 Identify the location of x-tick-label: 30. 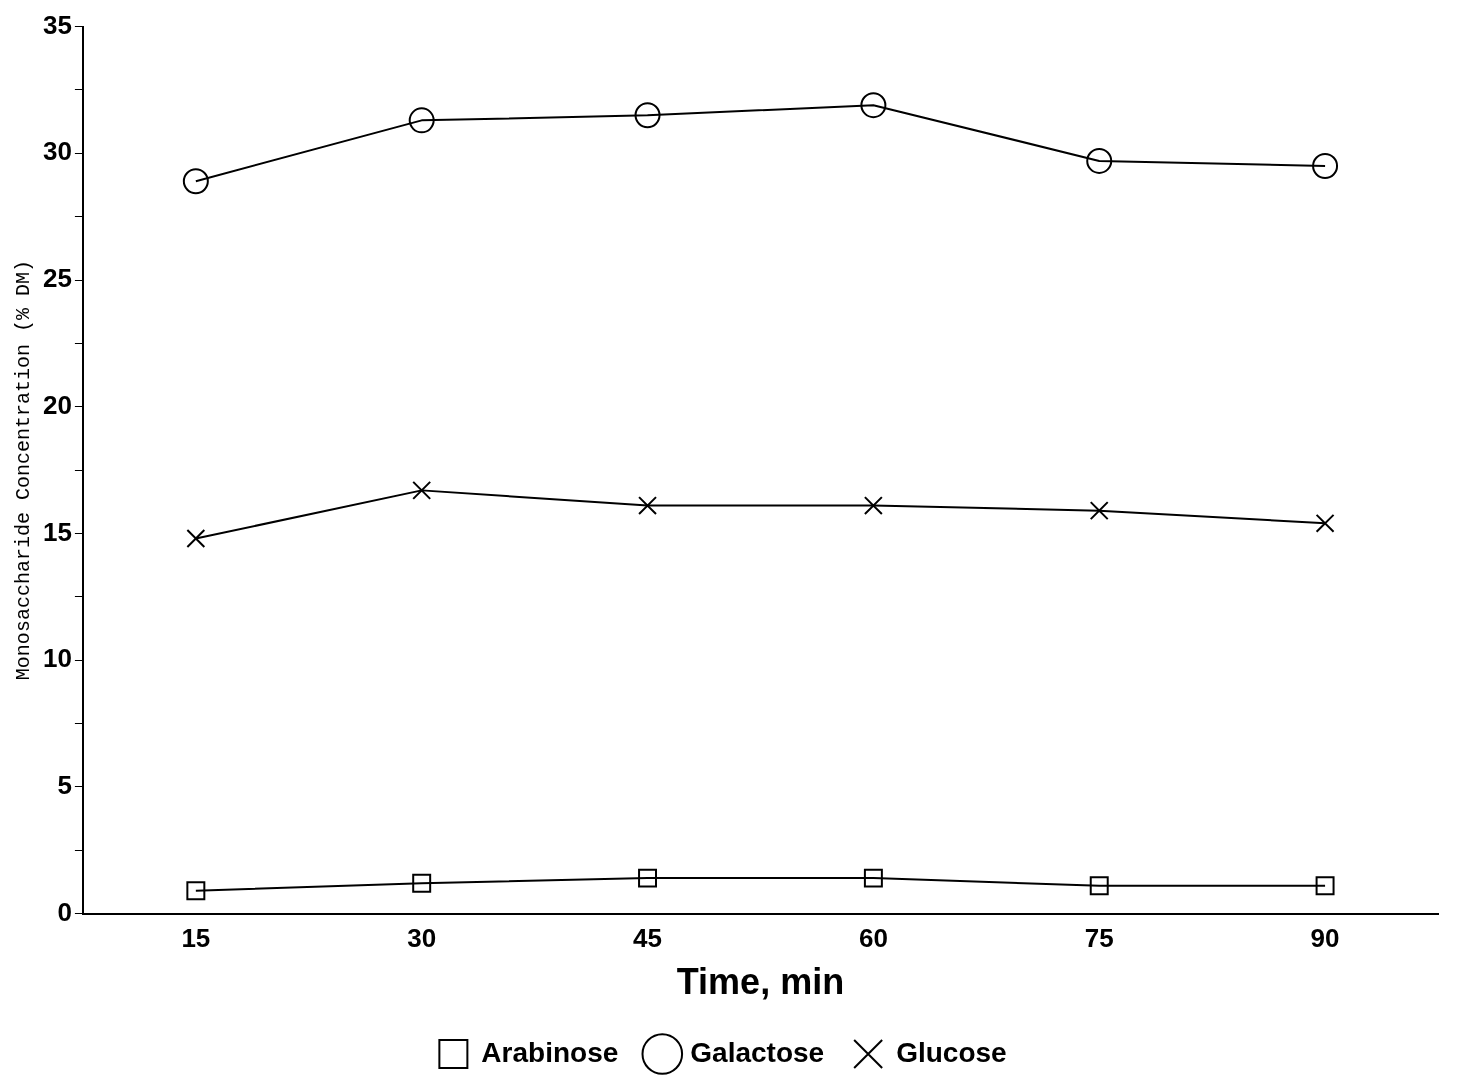
(422, 938).